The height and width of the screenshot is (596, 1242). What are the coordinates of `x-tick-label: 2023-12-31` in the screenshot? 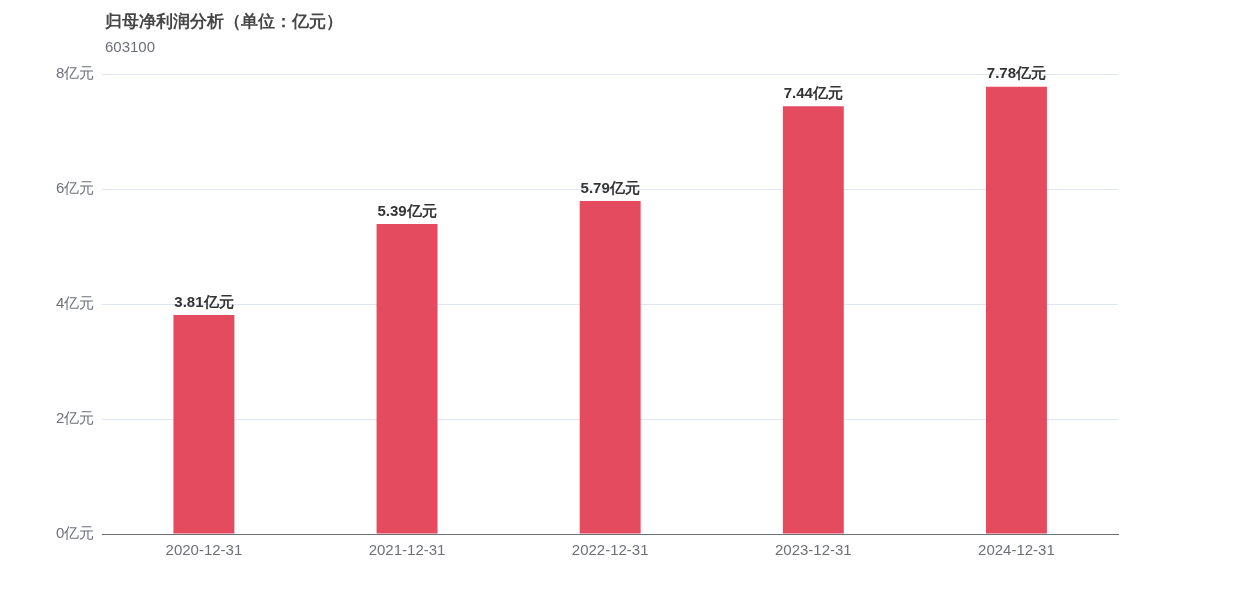 It's located at (813, 550).